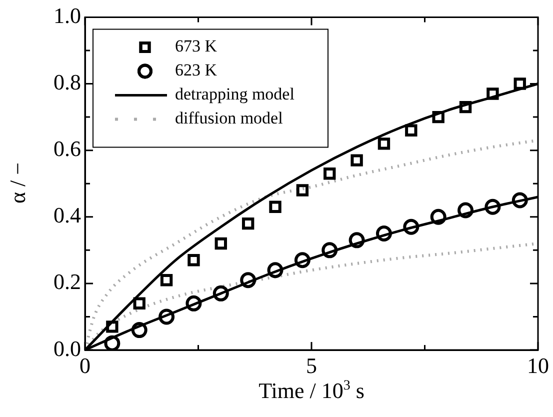 The image size is (553, 417). What do you see at coordinates (312, 391) in the screenshot?
I see `x-axis-title: Time / 10$^{3}$ s` at bounding box center [312, 391].